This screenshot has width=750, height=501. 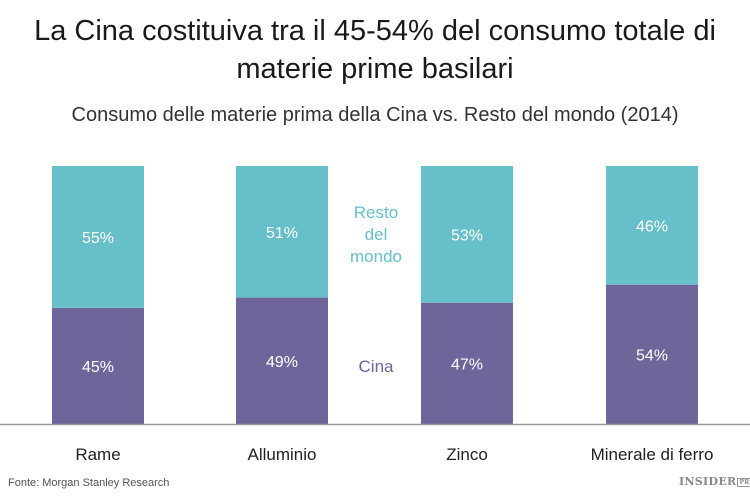 I want to click on data-label-cina: 54%, so click(x=652, y=355).